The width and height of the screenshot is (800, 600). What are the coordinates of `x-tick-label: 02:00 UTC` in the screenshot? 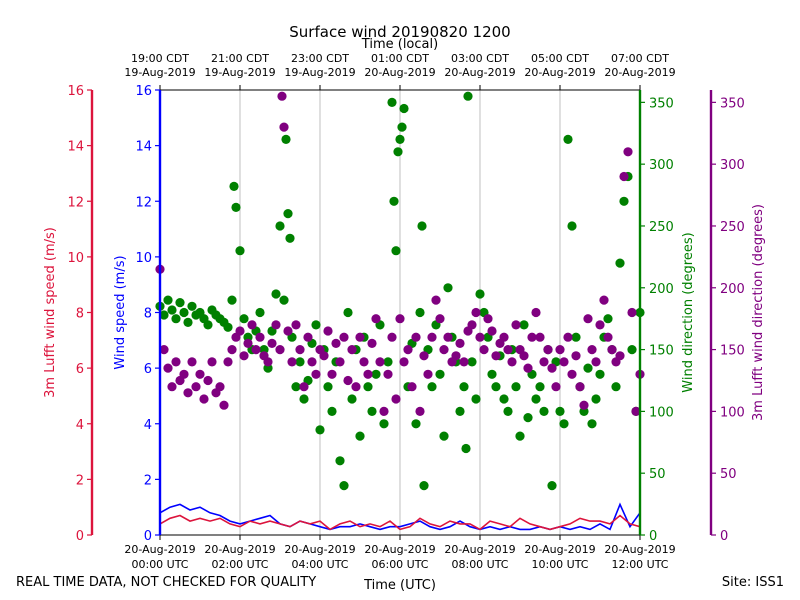 It's located at (239, 564).